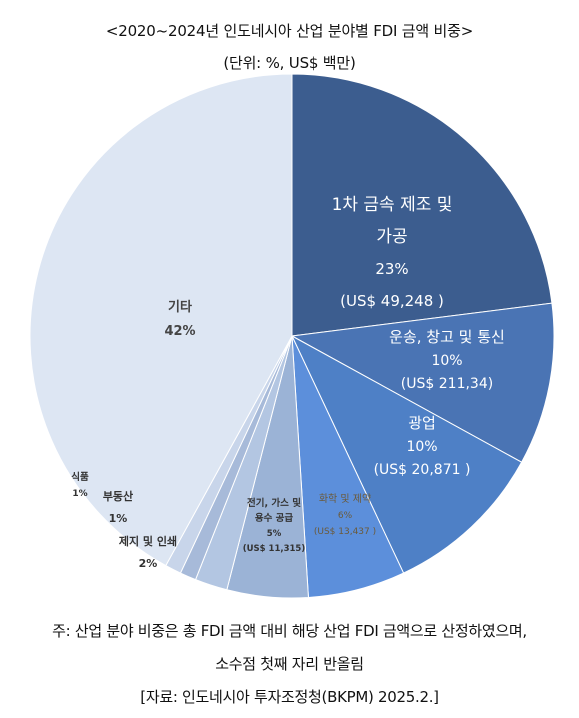 This screenshot has height=718, width=579. Describe the element at coordinates (289, 664) in the screenshot. I see `footnote-line-2: 소수점 첫째 자리 반올림` at that location.